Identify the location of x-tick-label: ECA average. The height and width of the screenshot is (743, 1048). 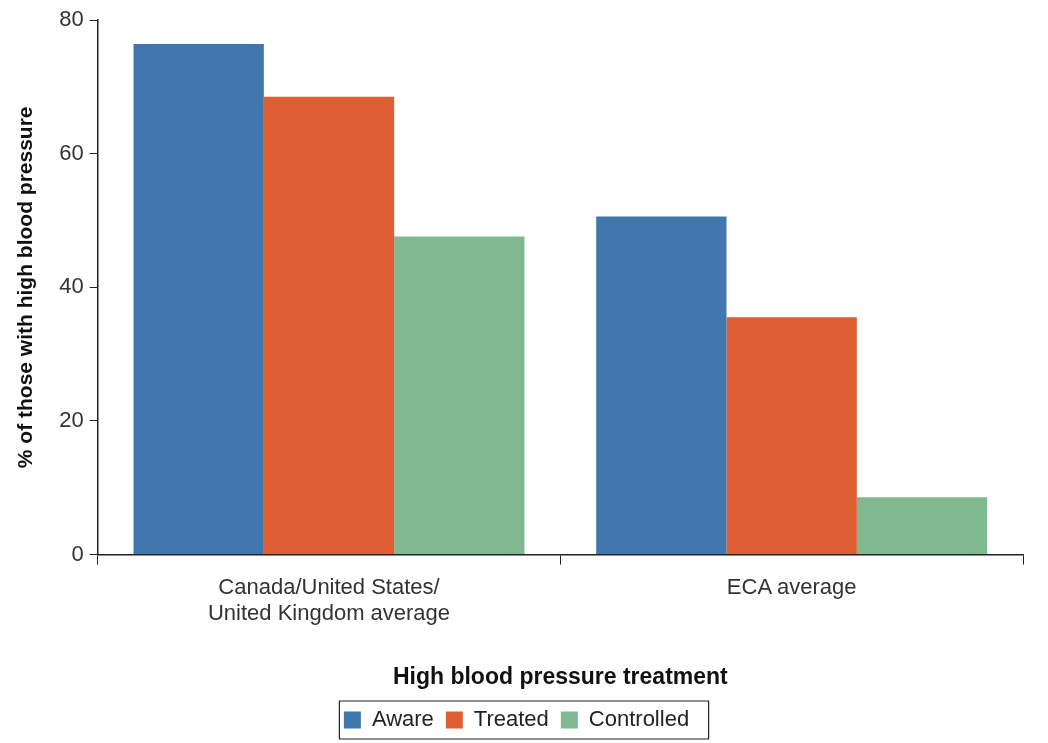
(791, 586).